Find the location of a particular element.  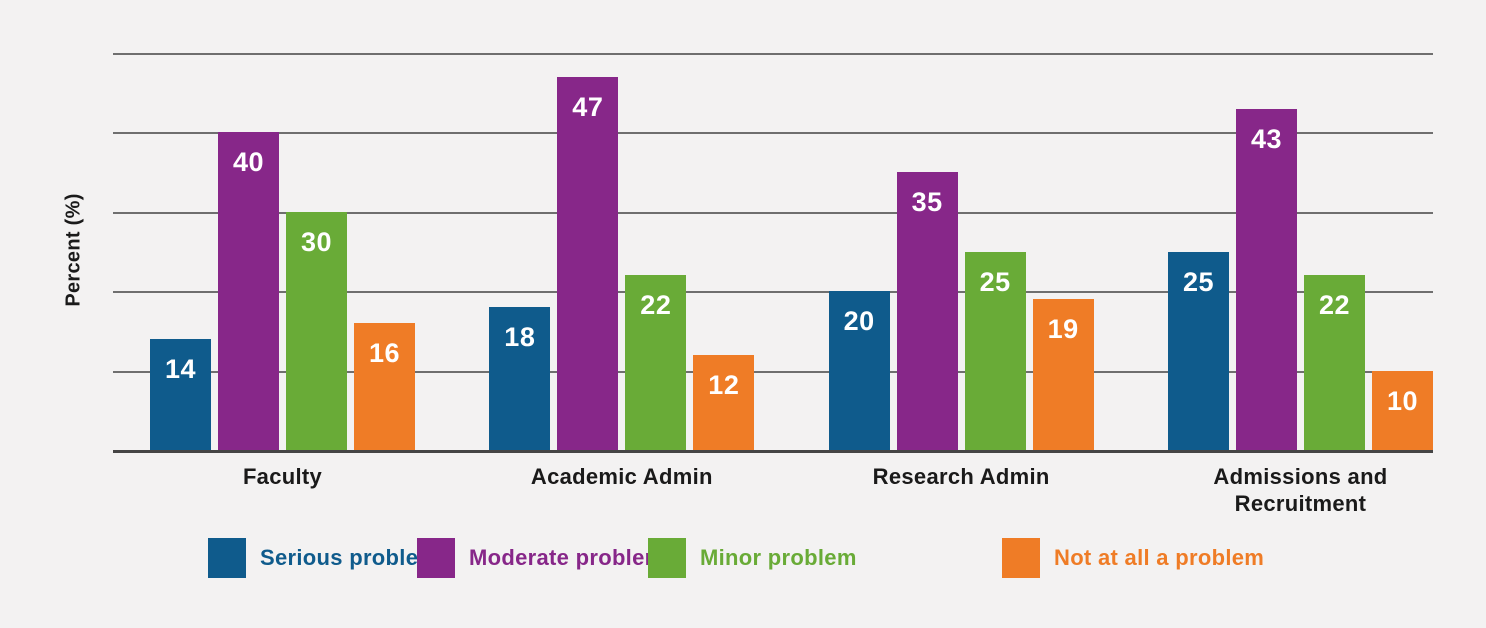

y-axis-label: Percent (%) is located at coordinates (73, 250).